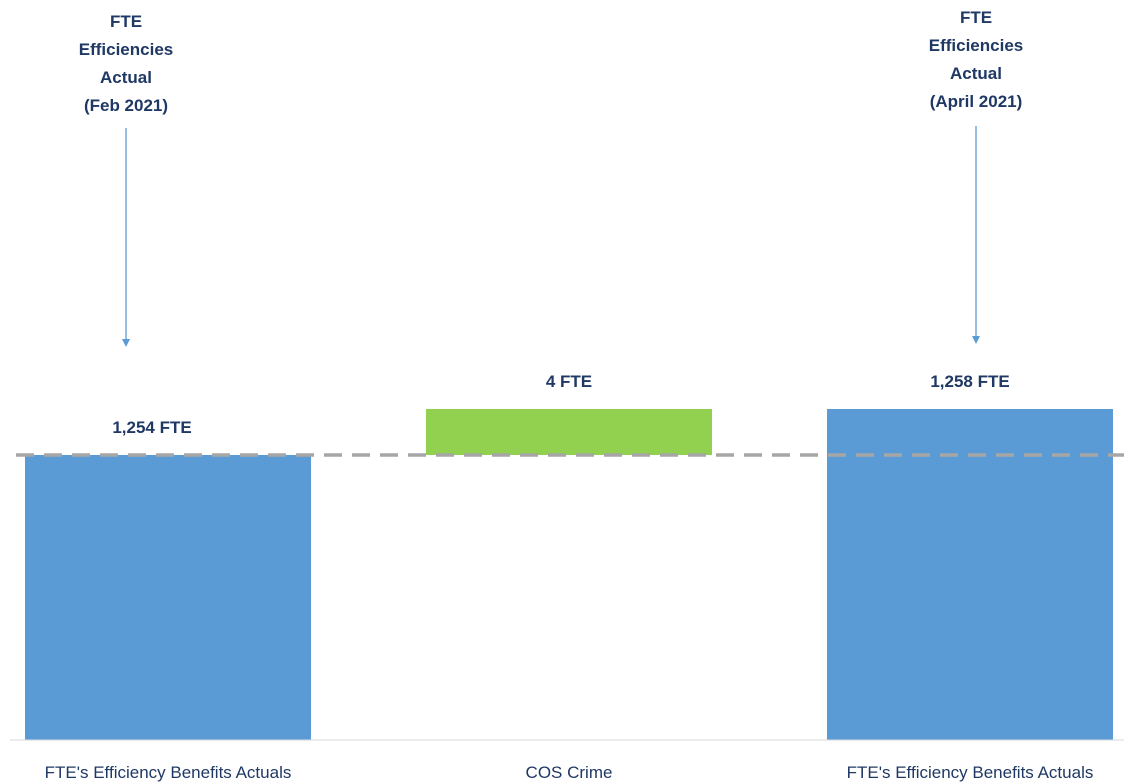 This screenshot has height=784, width=1128. What do you see at coordinates (126, 64) in the screenshot?
I see `annotation-feb-2021: FTE Efficiencies Actual (Feb 2021)` at bounding box center [126, 64].